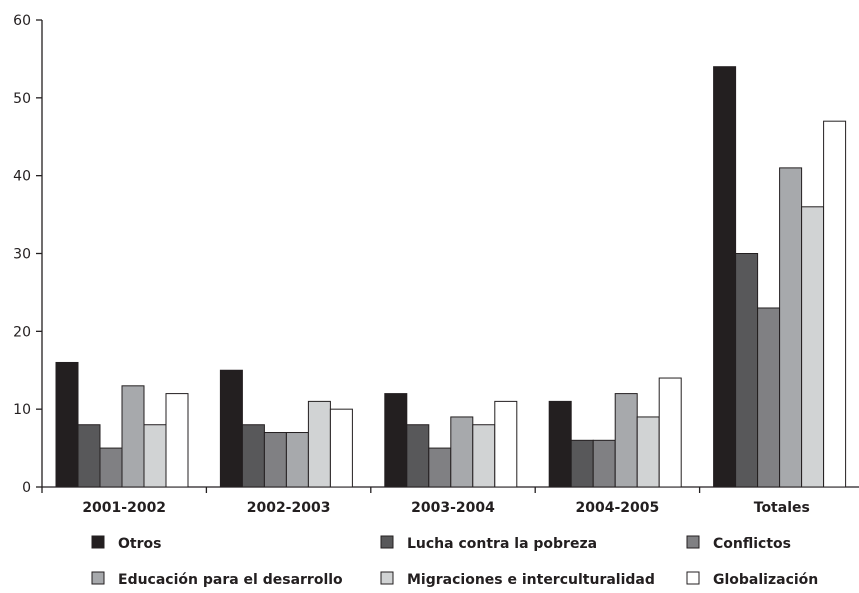 This screenshot has width=859, height=593. What do you see at coordinates (531, 580) in the screenshot?
I see `legend-label-migraciones-e-interculturalidad: Migraciones e interculturalidad` at bounding box center [531, 580].